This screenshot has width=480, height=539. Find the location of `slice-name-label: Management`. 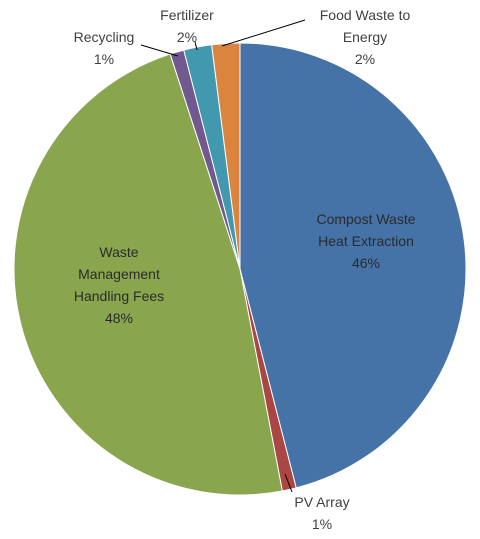

slice-name-label: Management is located at coordinates (119, 274).